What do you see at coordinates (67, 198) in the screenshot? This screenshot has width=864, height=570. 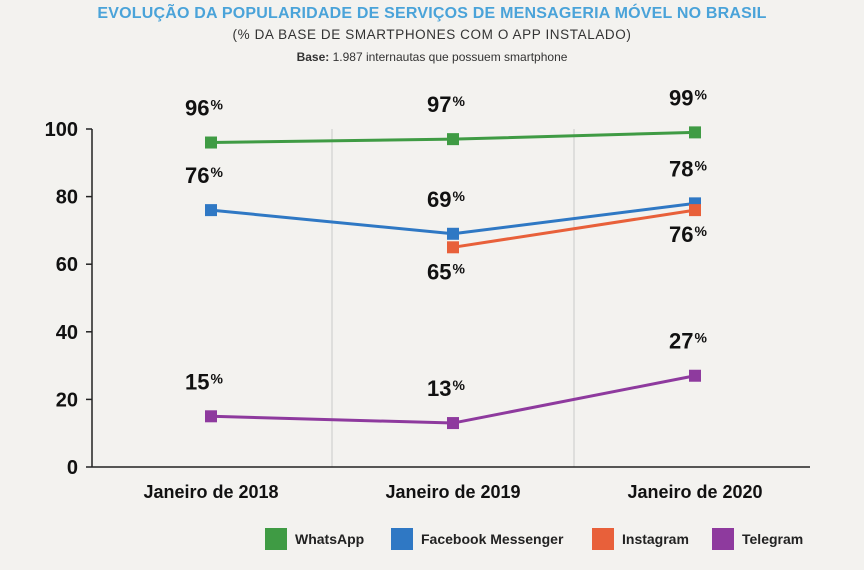 I see `y-tick-label: 80` at bounding box center [67, 198].